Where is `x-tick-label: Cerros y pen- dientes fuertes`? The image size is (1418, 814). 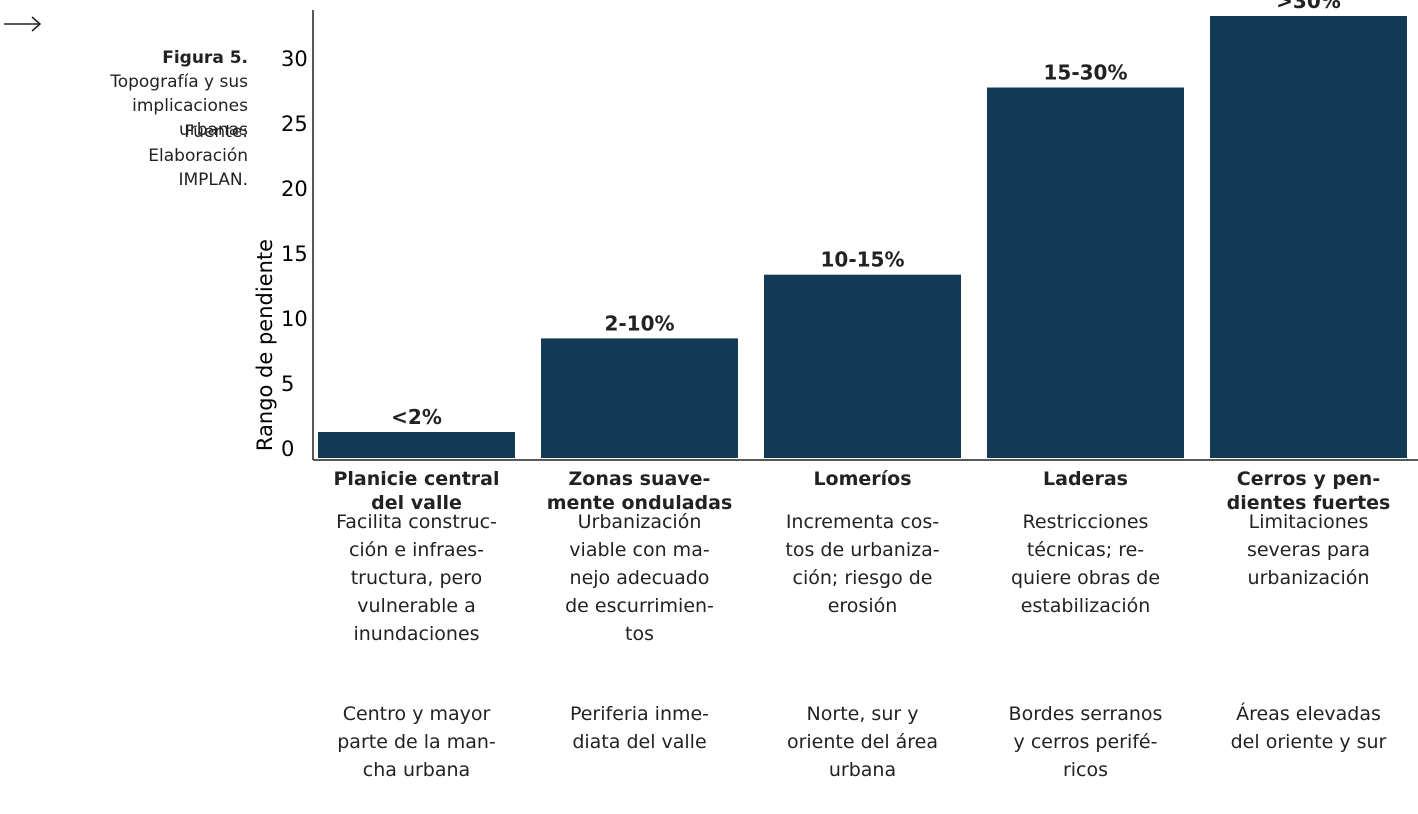 x-tick-label: Cerros y pen- dientes fuertes is located at coordinates (1308, 491).